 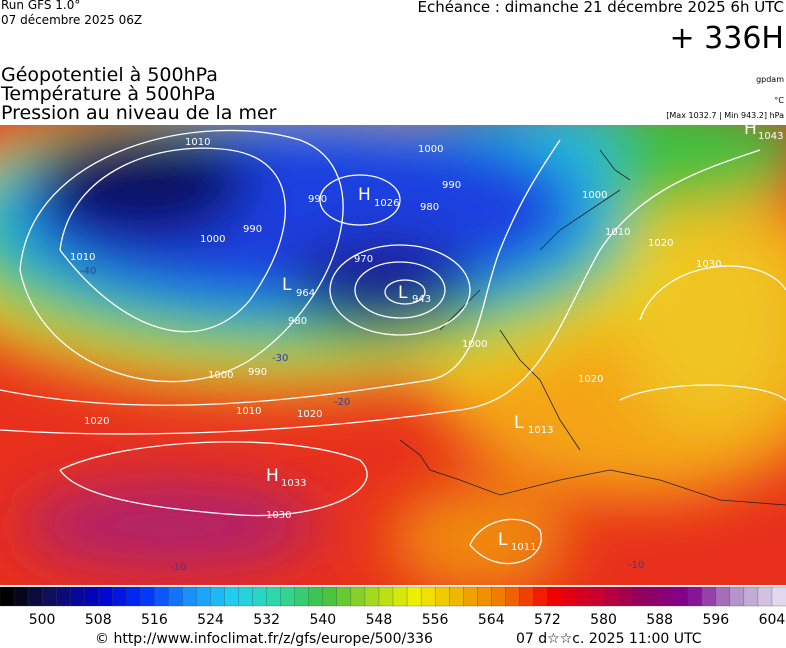 I want to click on colorbar-label: 548, so click(x=379, y=620).